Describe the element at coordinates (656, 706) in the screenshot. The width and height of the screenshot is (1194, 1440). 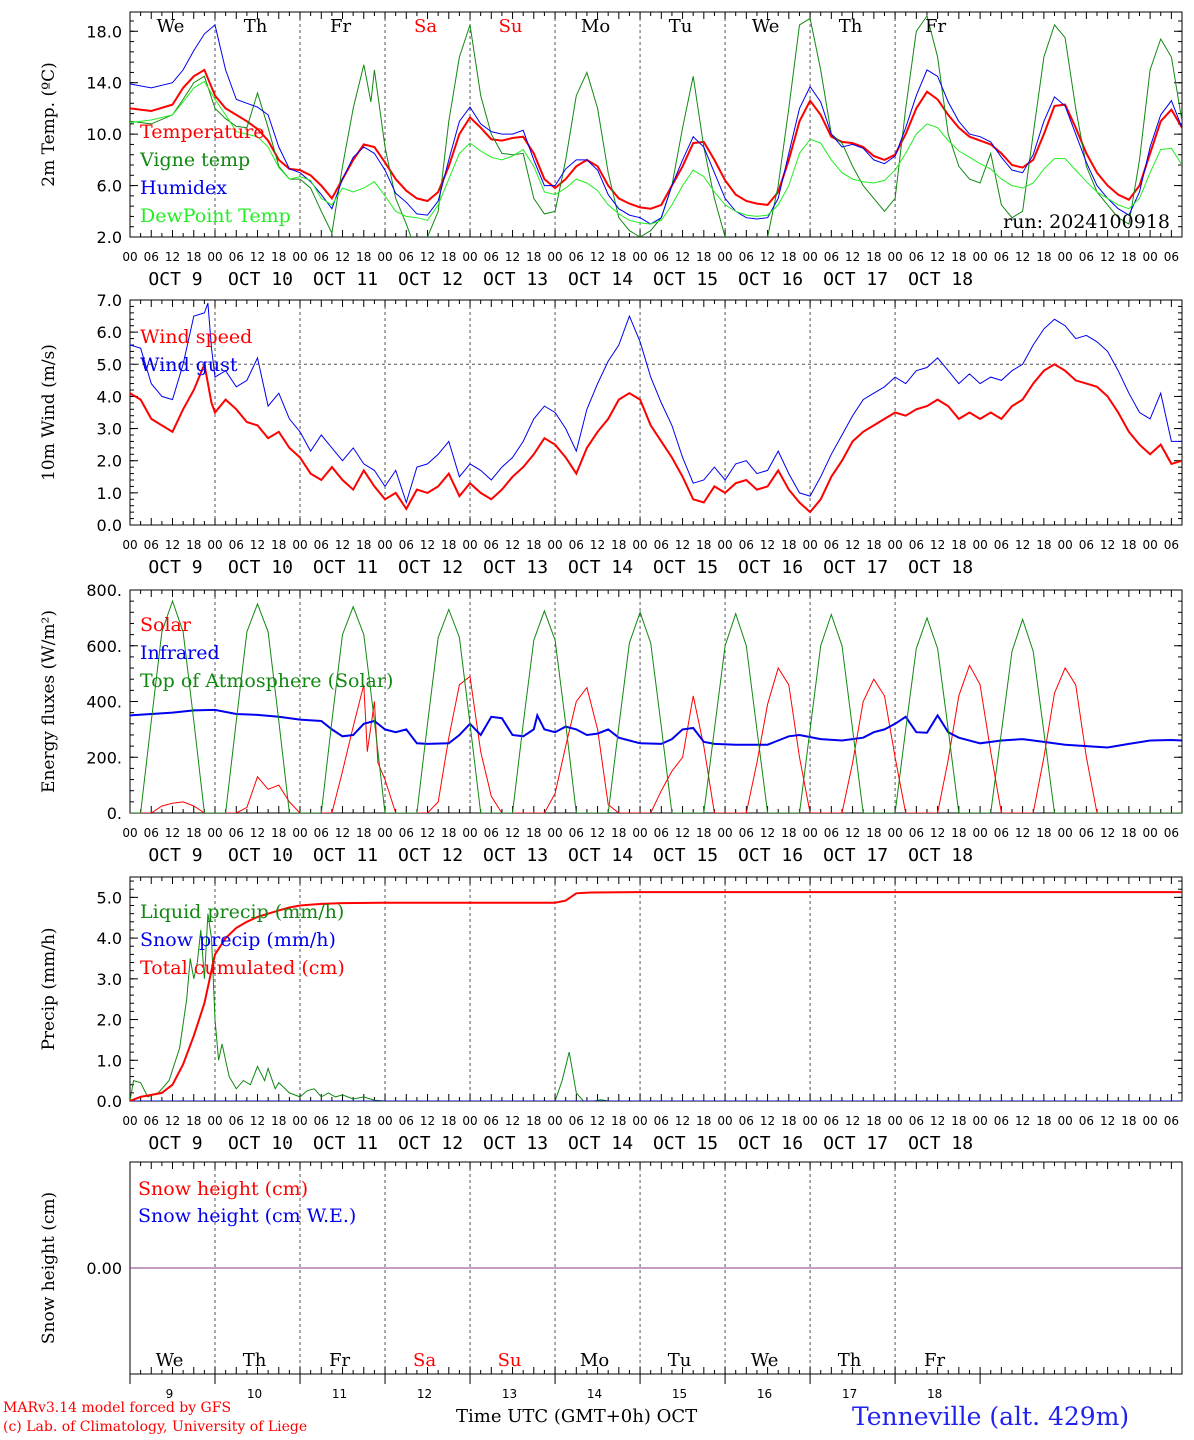
I see `series-top-of-atmosphere-solar-` at that location.